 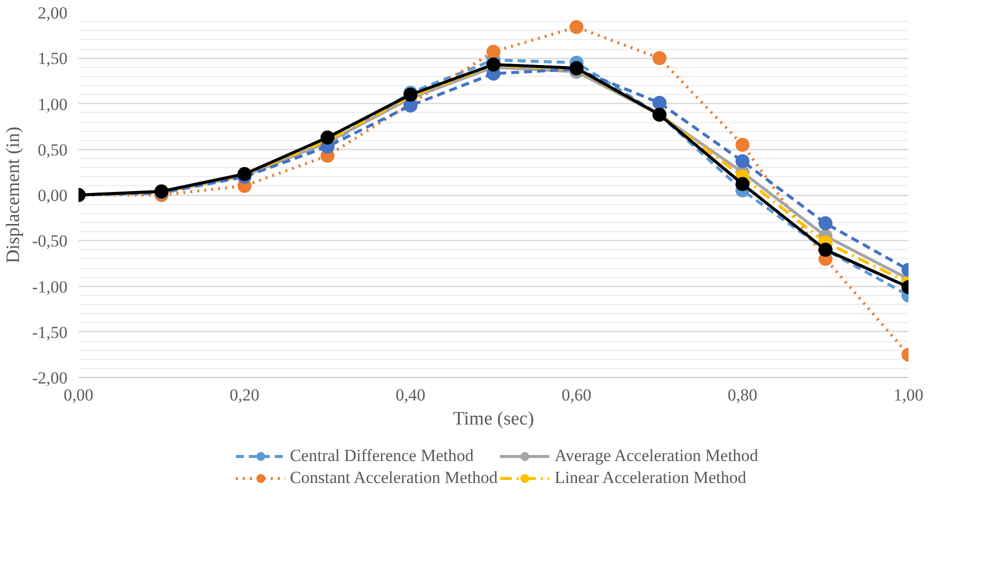 What do you see at coordinates (50, 332) in the screenshot?
I see `y-tick-label: -1,50` at bounding box center [50, 332].